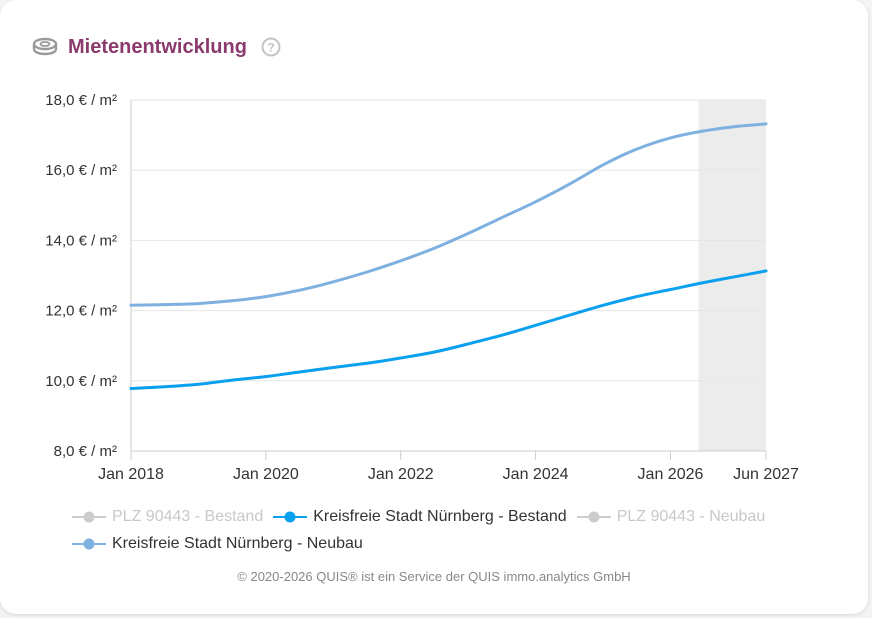 Image resolution: width=872 pixels, height=618 pixels. Describe the element at coordinates (81, 381) in the screenshot. I see `y-tick-label: 10,0 € / m²` at that location.